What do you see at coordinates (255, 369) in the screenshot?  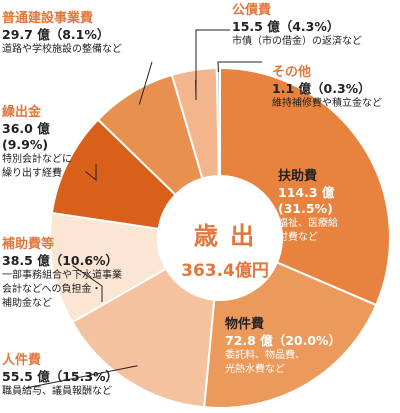 I see `slice-description-line: 光熱水費など` at bounding box center [255, 369].